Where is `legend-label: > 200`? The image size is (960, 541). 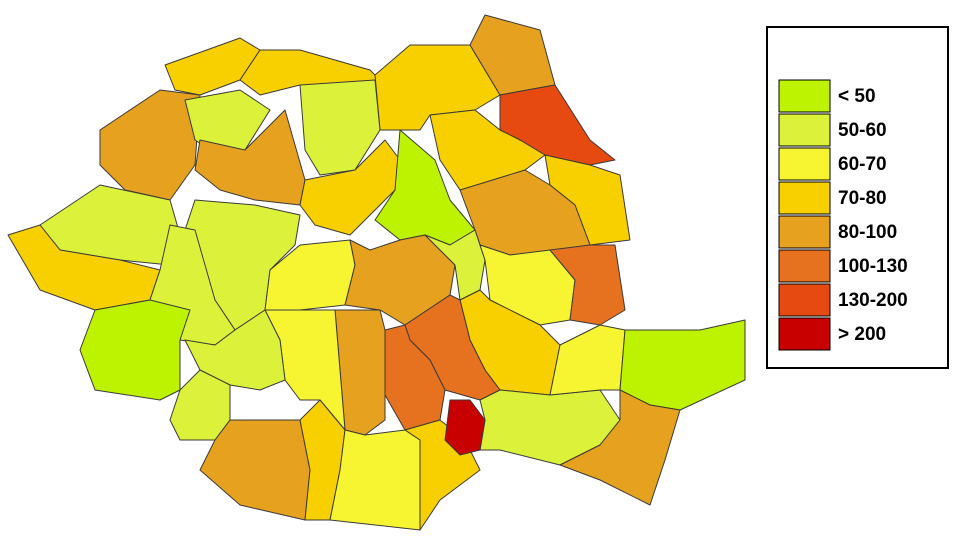
legend-label: > 200 is located at coordinates (862, 334).